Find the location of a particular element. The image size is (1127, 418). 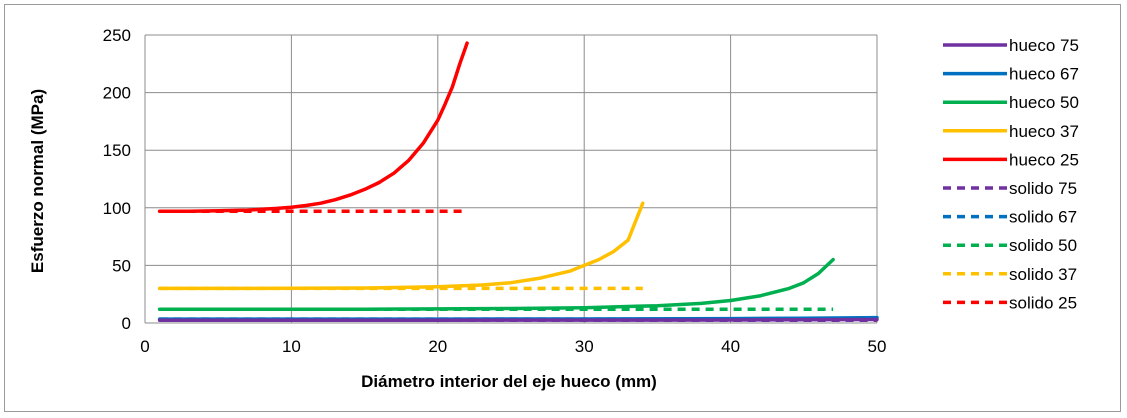

legend-label: hueco 37 is located at coordinates (1044, 131).